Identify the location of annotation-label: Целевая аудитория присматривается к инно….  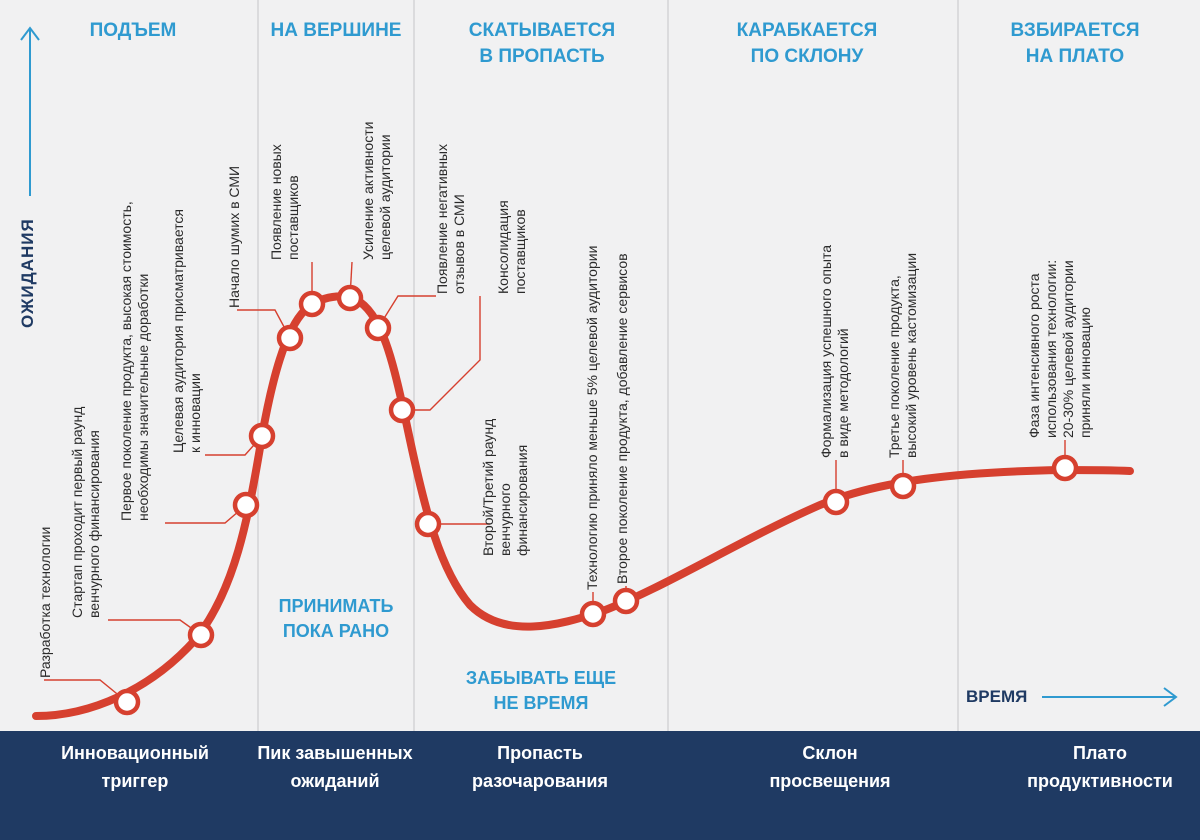
(186, 331).